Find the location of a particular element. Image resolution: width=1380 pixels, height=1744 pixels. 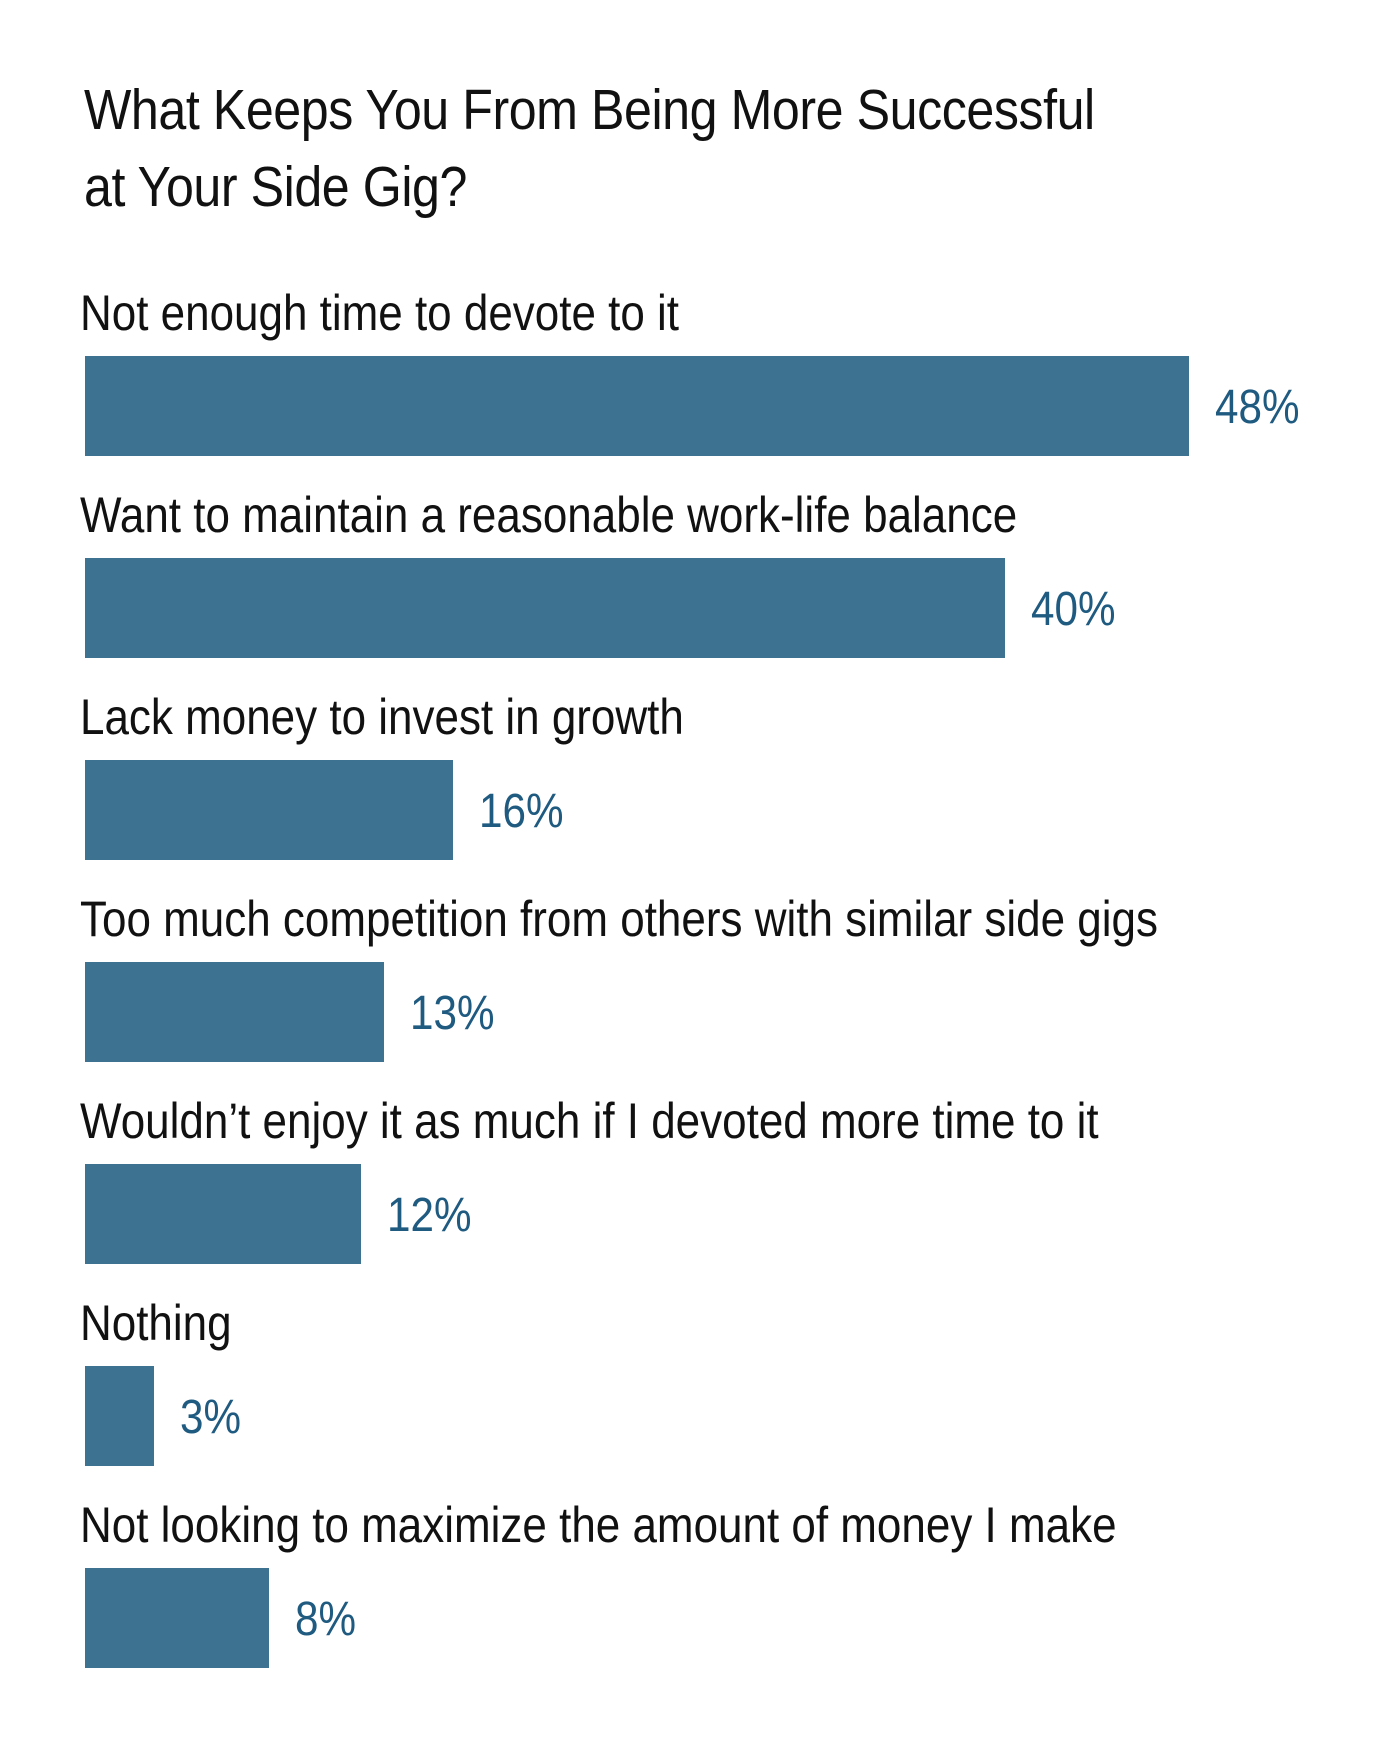

value-label: 48% is located at coordinates (1257, 406).